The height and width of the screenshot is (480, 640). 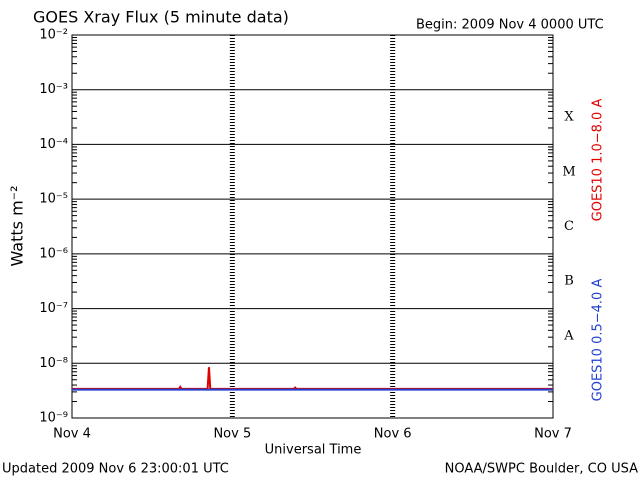 What do you see at coordinates (53, 89) in the screenshot?
I see `y-tick-label: 10⁻³` at bounding box center [53, 89].